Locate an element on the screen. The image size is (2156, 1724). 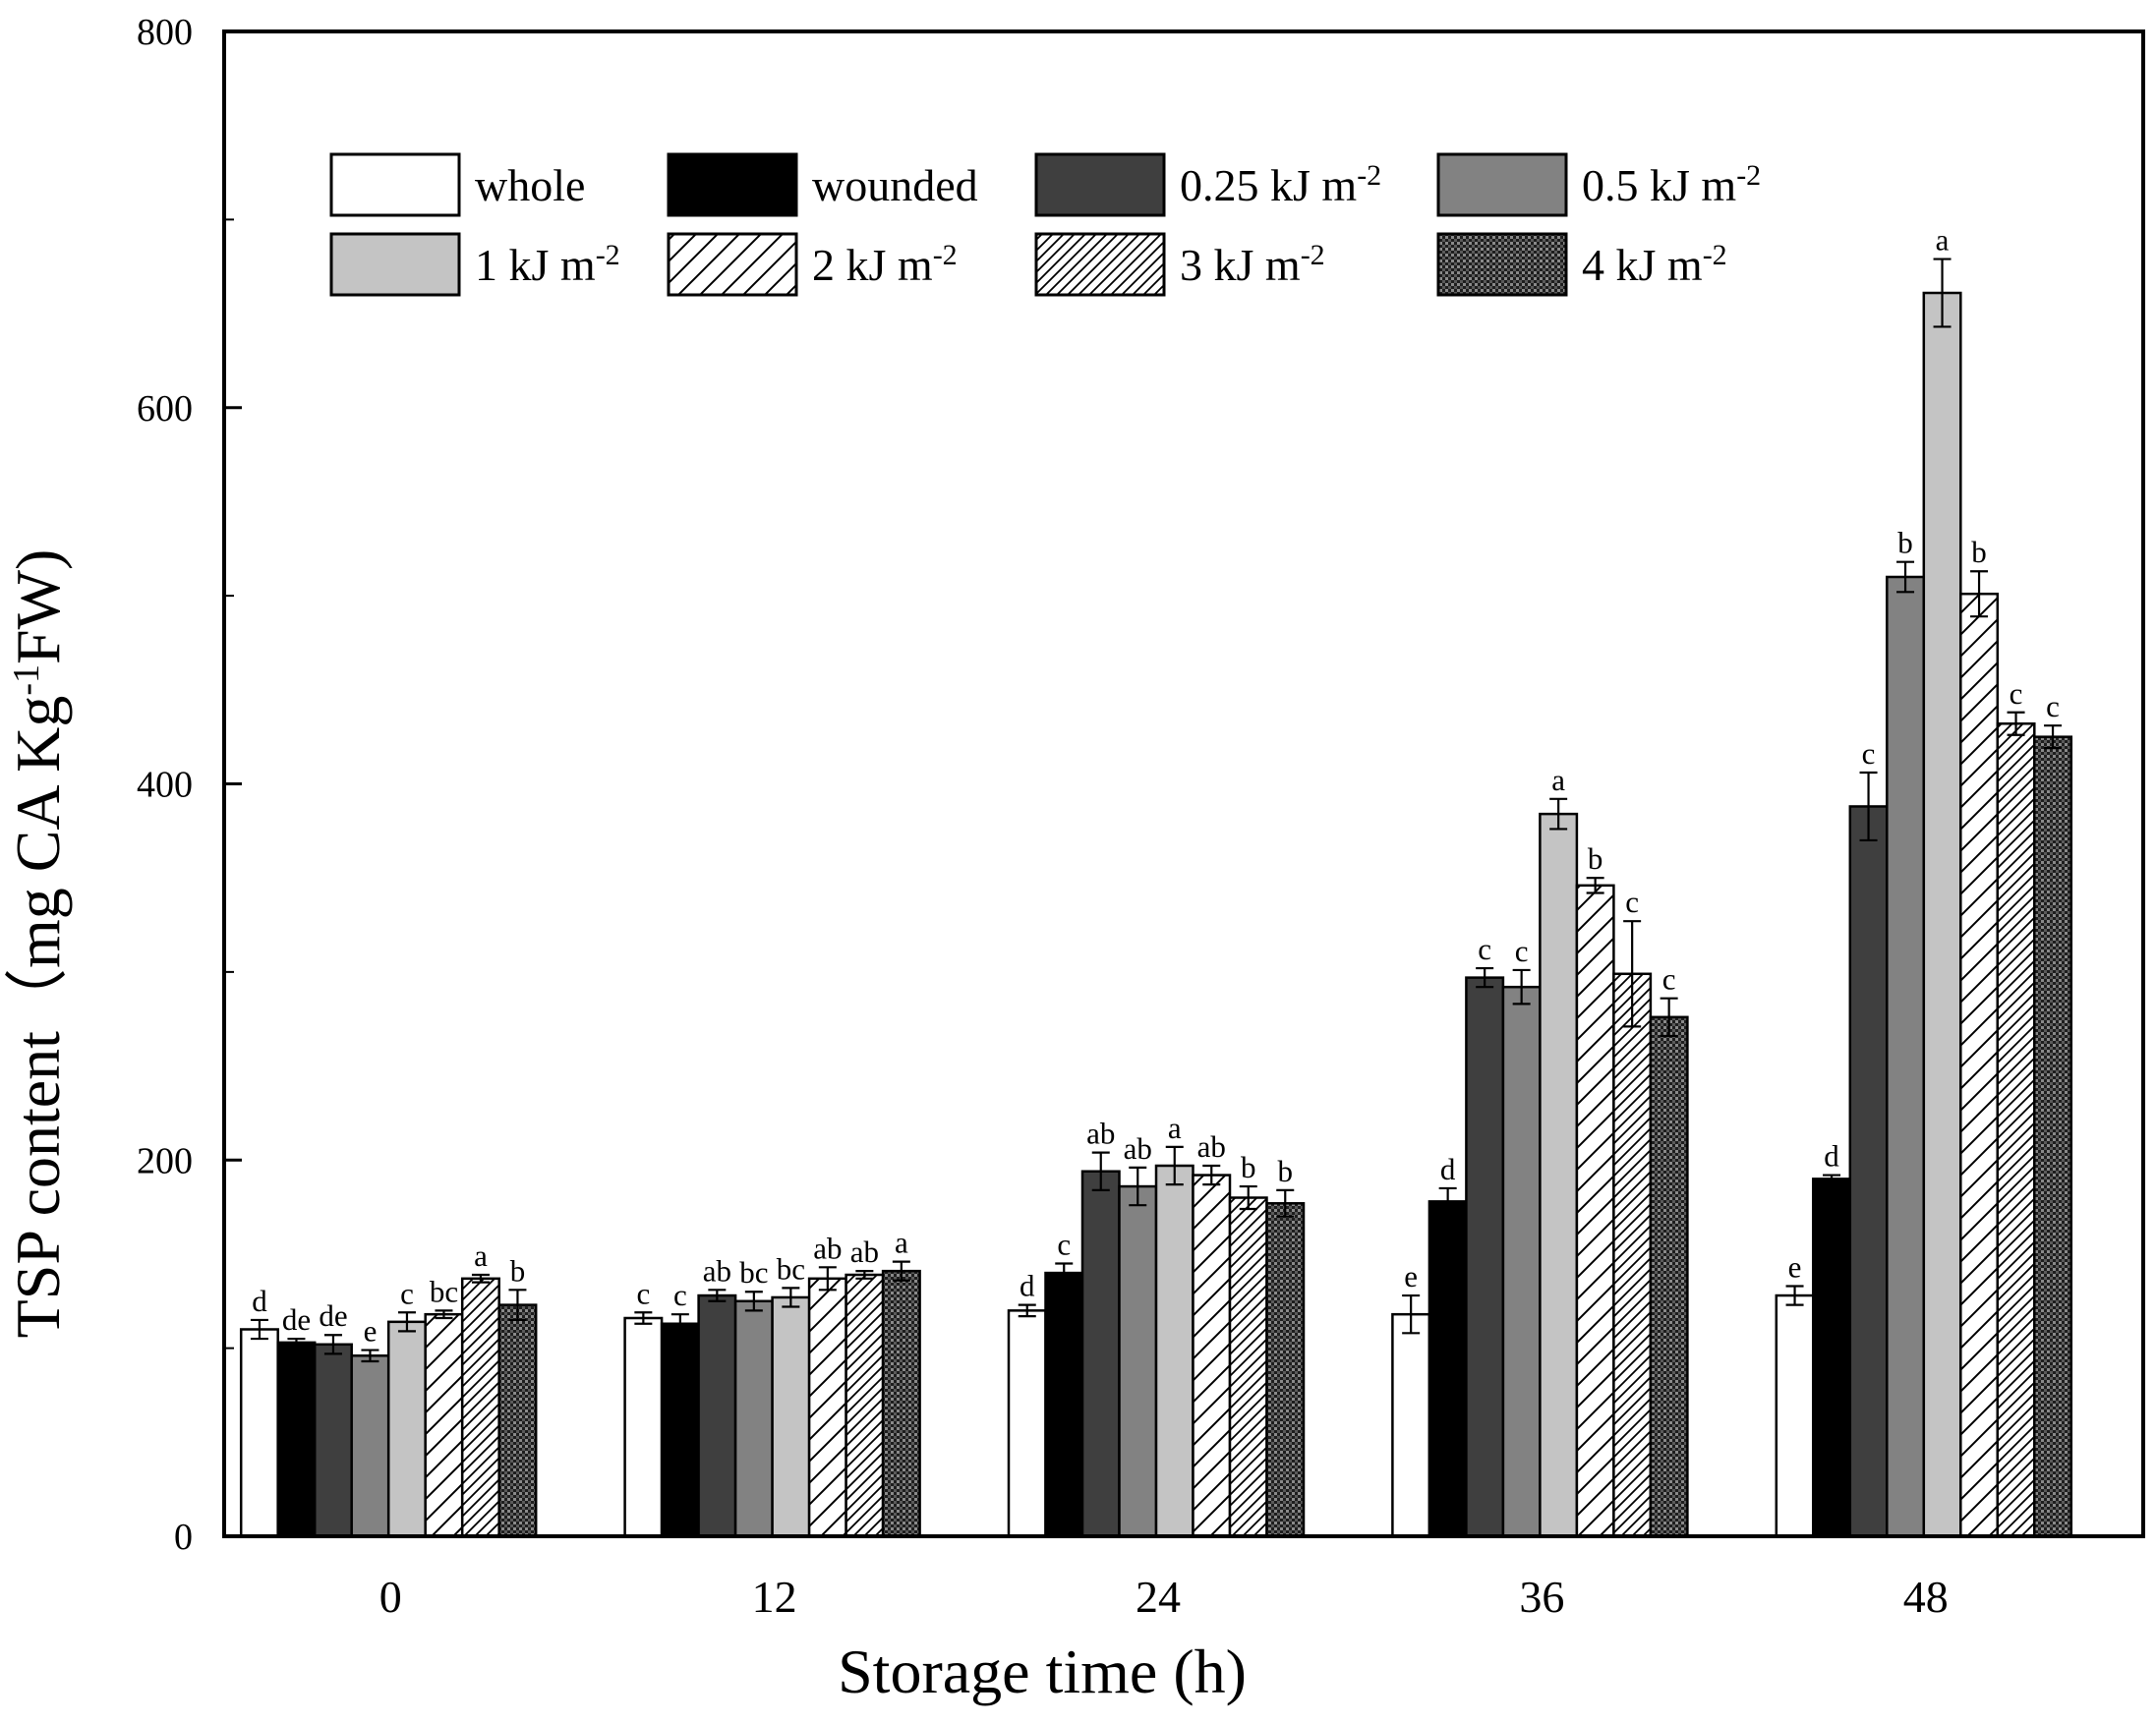
y-tick-label: 200 is located at coordinates (165, 1160).